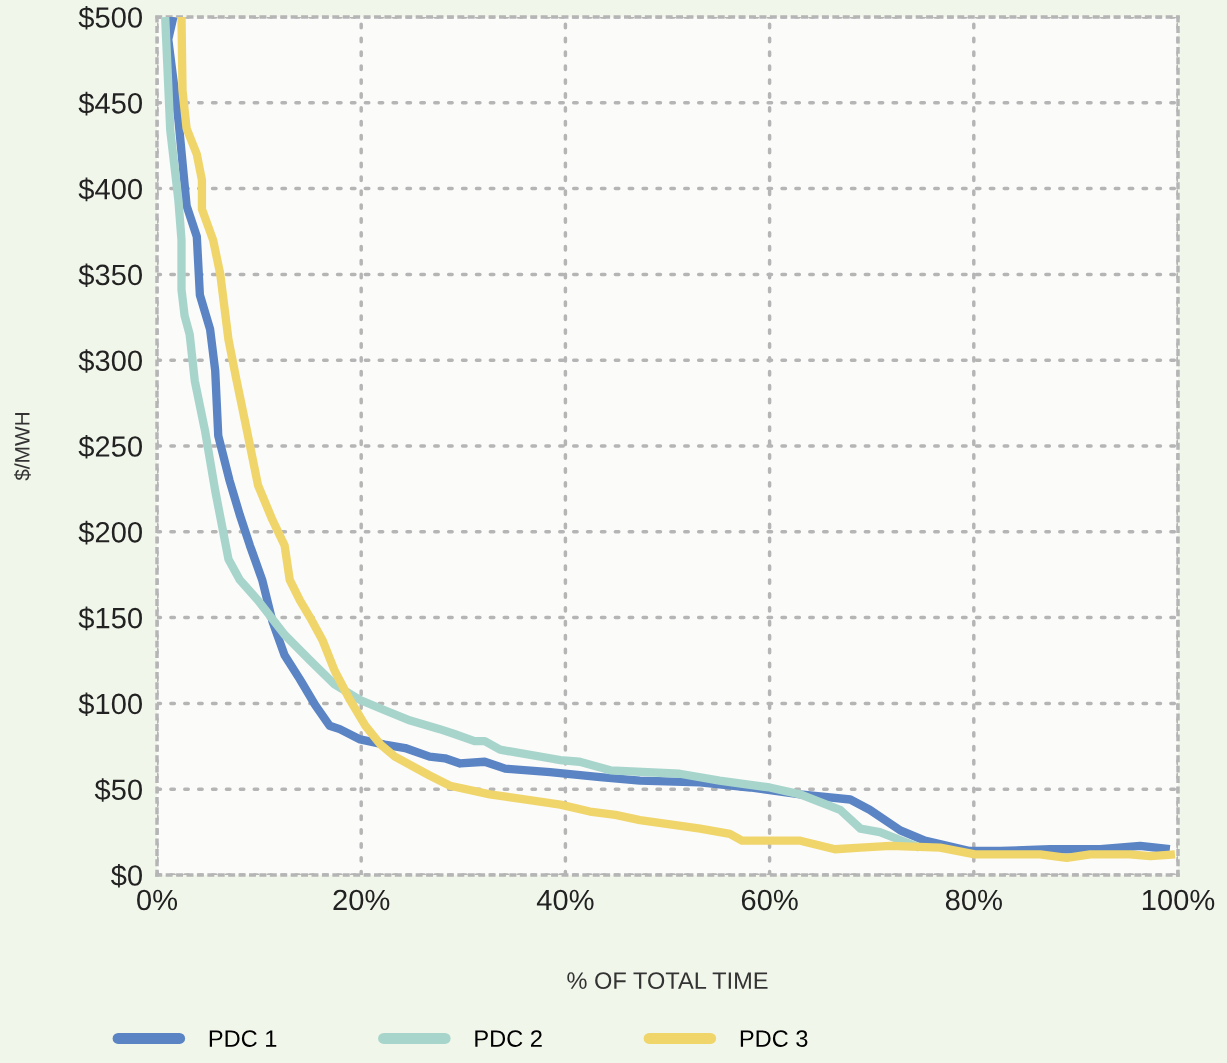  Describe the element at coordinates (565, 900) in the screenshot. I see `x-tick-label: 40%` at that location.